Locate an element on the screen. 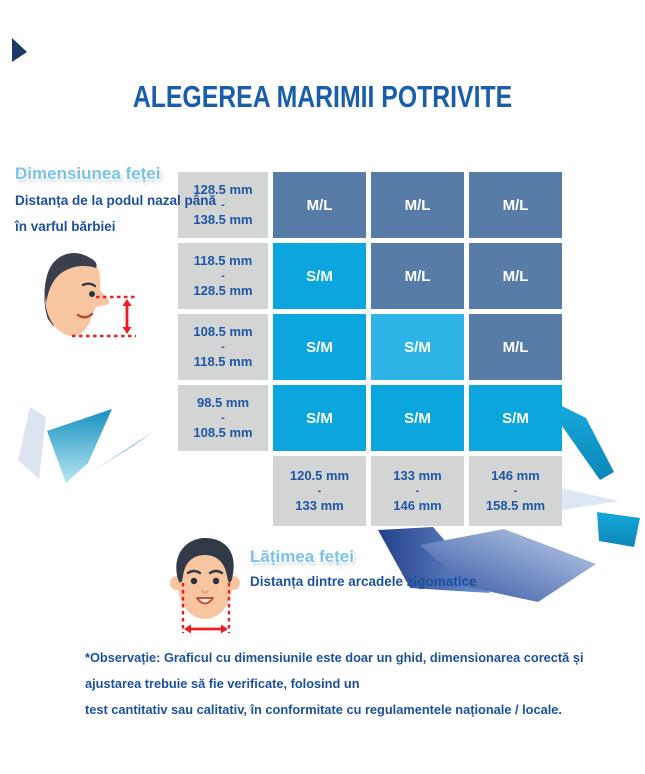 This screenshot has width=645, height=774. right-teal-ribbon-top is located at coordinates (588, 443).